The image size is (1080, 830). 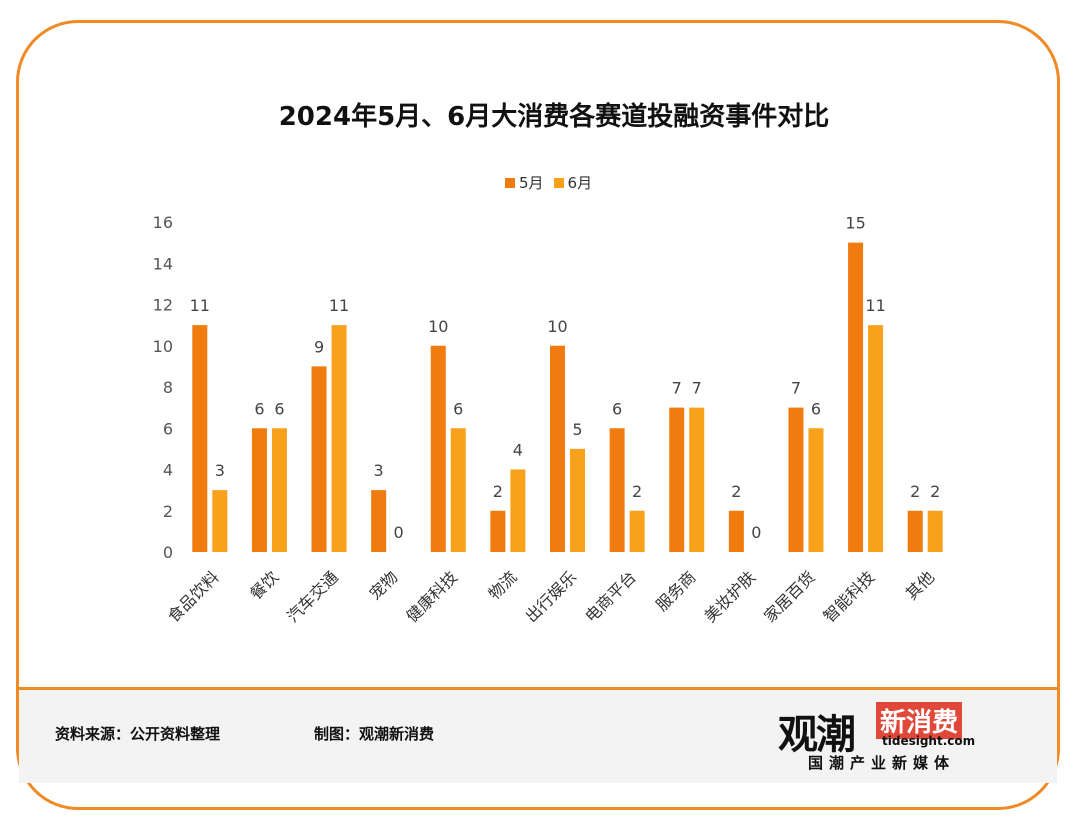 What do you see at coordinates (163, 346) in the screenshot?
I see `y-tick-label: 10` at bounding box center [163, 346].